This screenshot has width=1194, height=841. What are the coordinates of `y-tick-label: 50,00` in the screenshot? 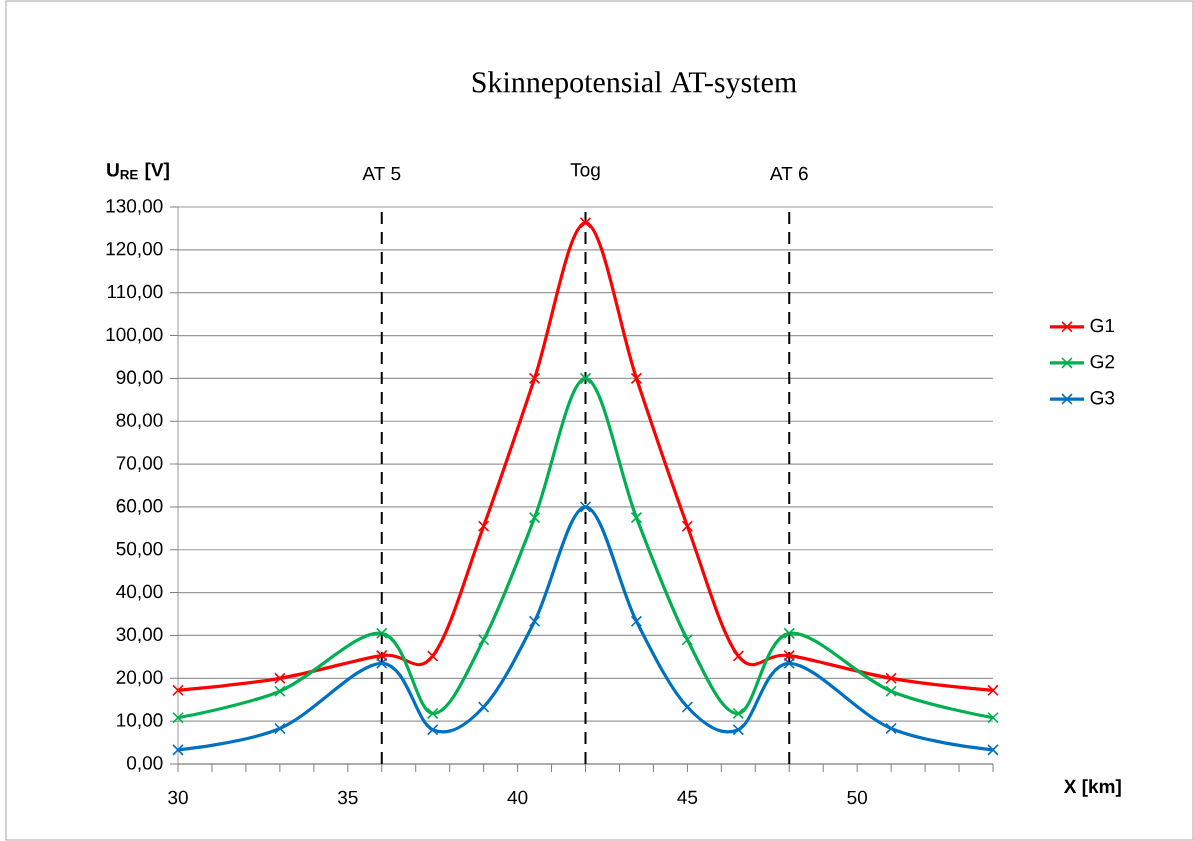 It's located at (139, 549).